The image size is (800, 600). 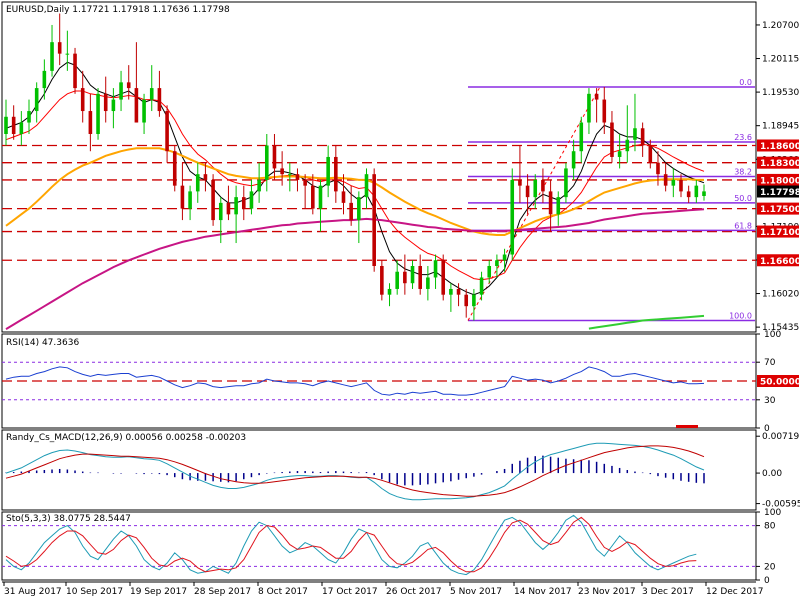 I want to click on rsi-marker, so click(x=687, y=426).